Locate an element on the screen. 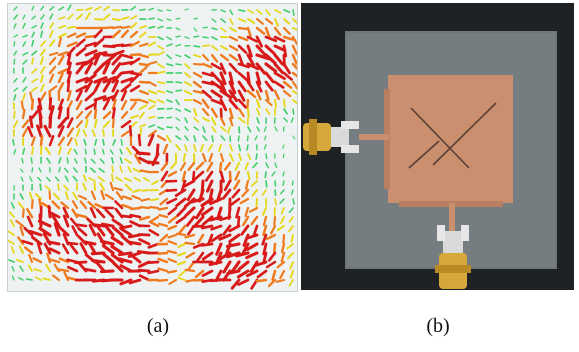  sma-connector-bottom is located at coordinates (453, 257).